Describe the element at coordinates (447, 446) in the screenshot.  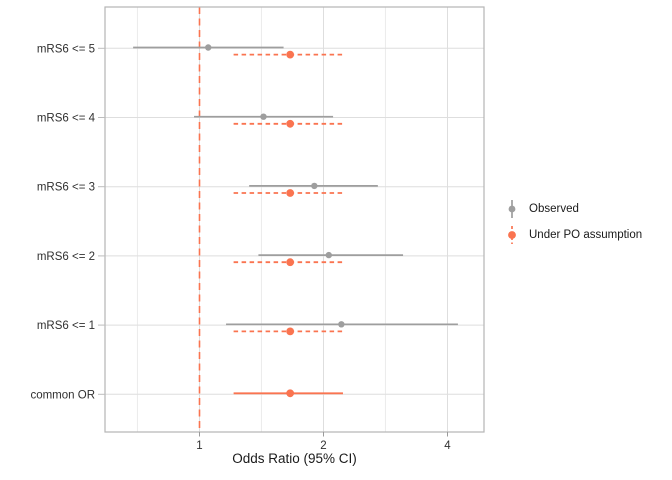
I see `x-axis-tick-label: 4` at that location.